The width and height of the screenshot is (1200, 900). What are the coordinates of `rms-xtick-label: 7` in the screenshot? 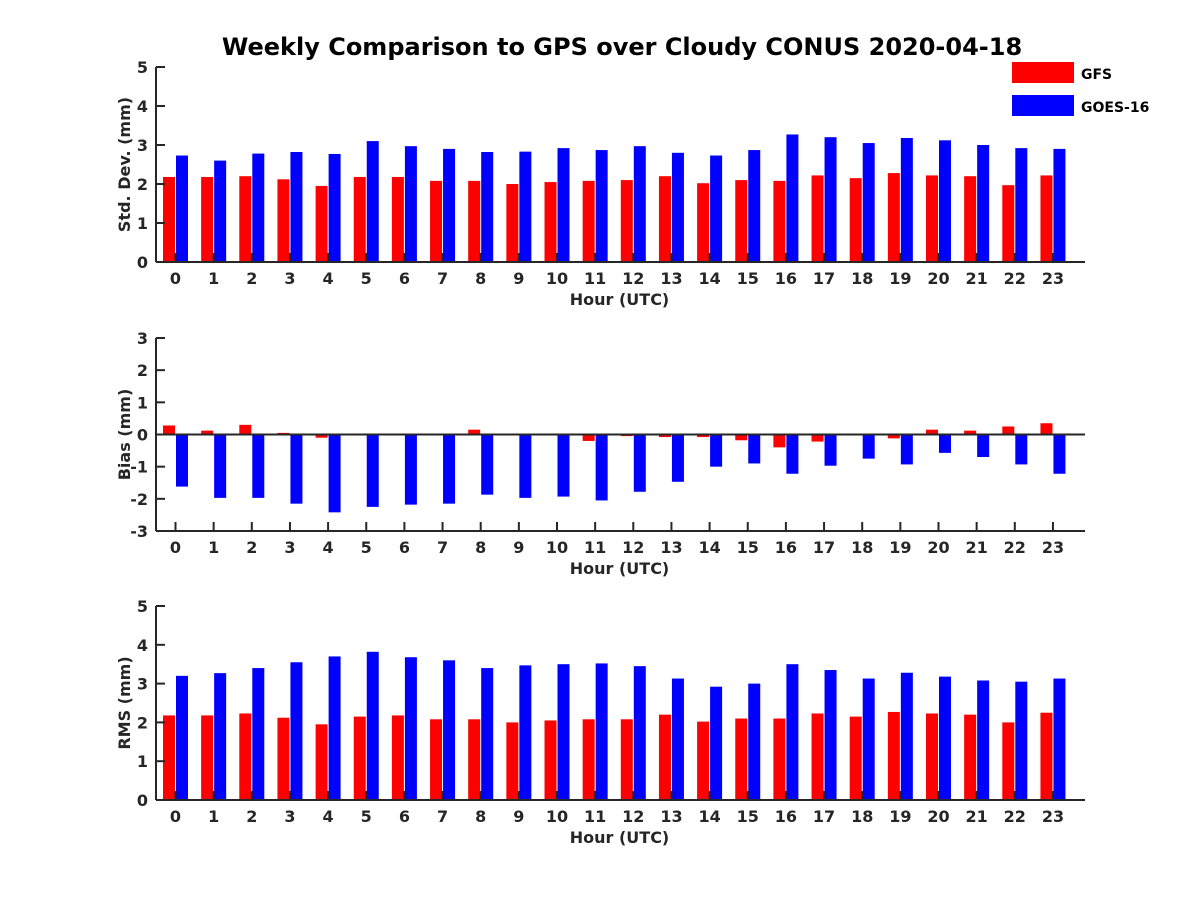 It's located at (442, 816).